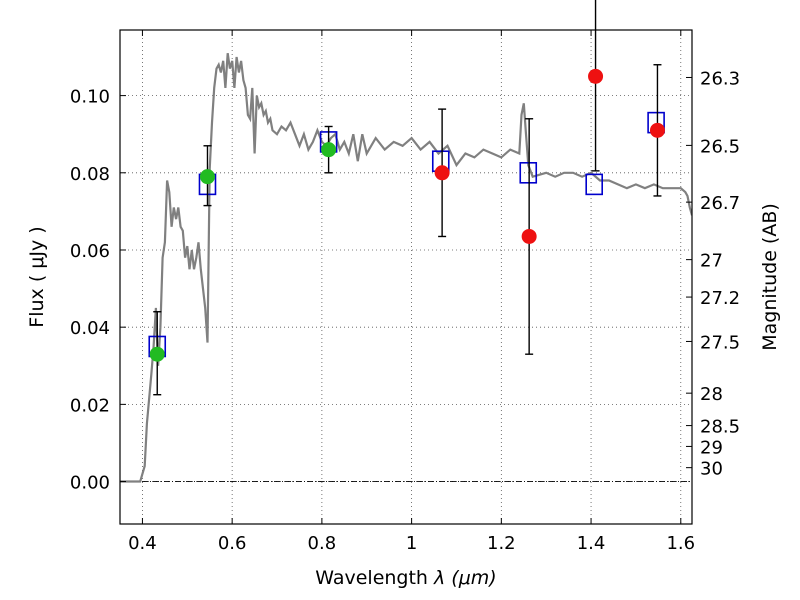 Image resolution: width=800 pixels, height=600 pixels. I want to click on y2-tick-label: 27.5, so click(720, 342).